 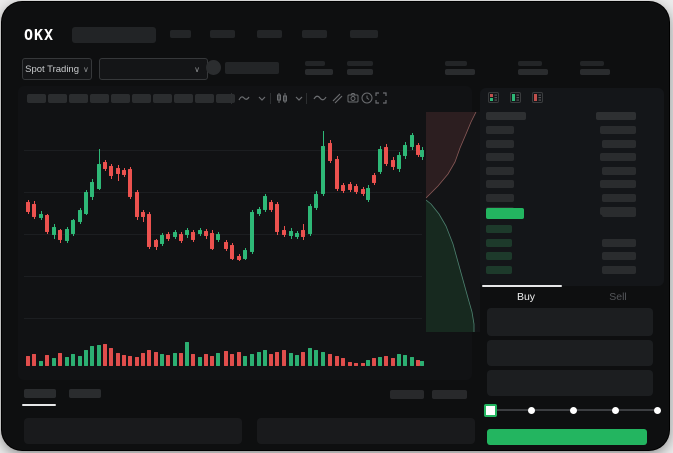 What do you see at coordinates (522, 286) in the screenshot?
I see `active-tab-indicator` at bounding box center [522, 286].